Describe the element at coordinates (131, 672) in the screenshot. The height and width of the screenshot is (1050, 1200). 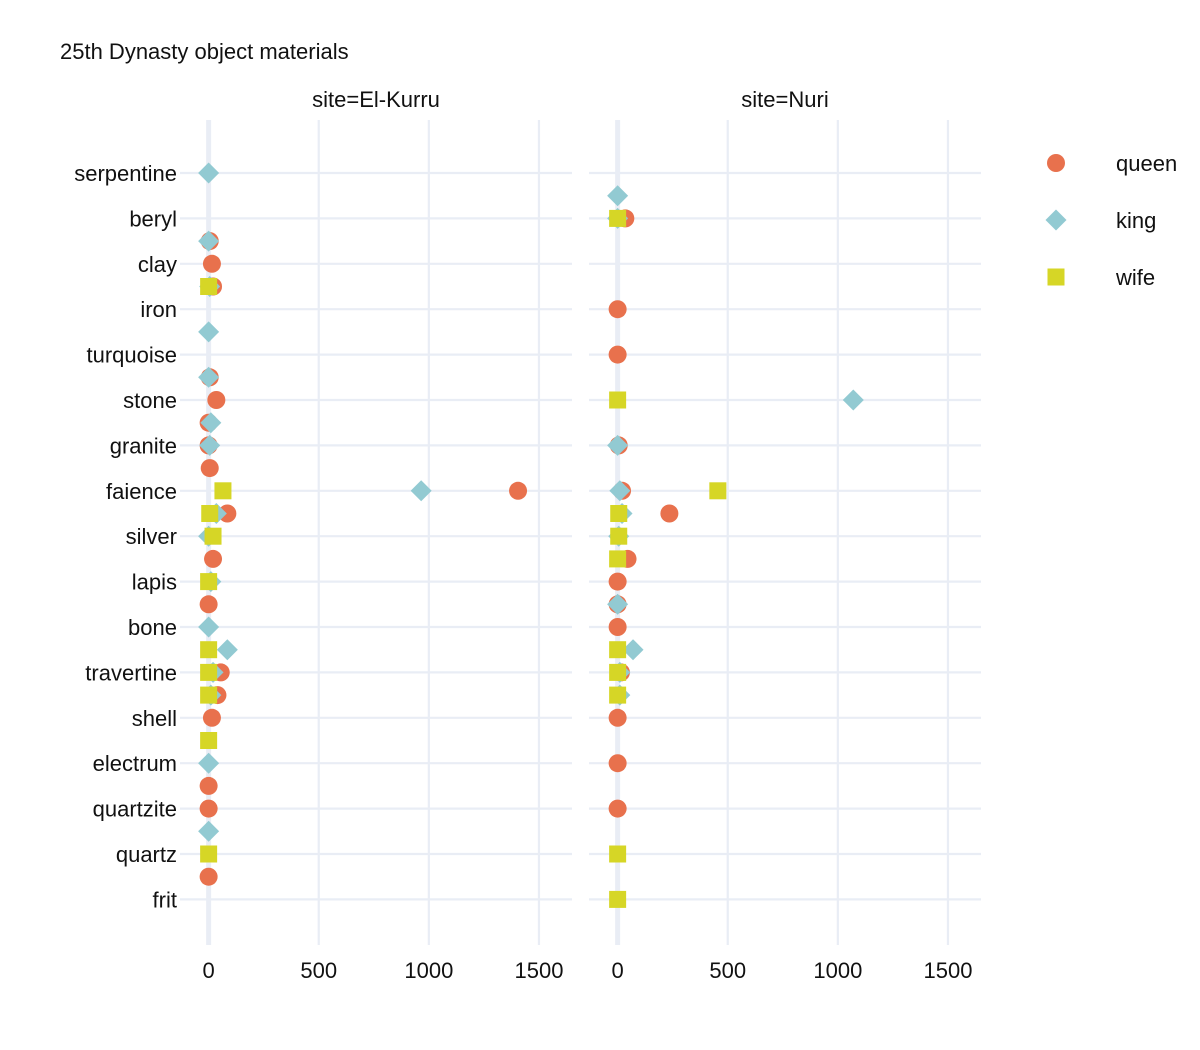
I see `y-tick-label-travertine: travertine` at that location.